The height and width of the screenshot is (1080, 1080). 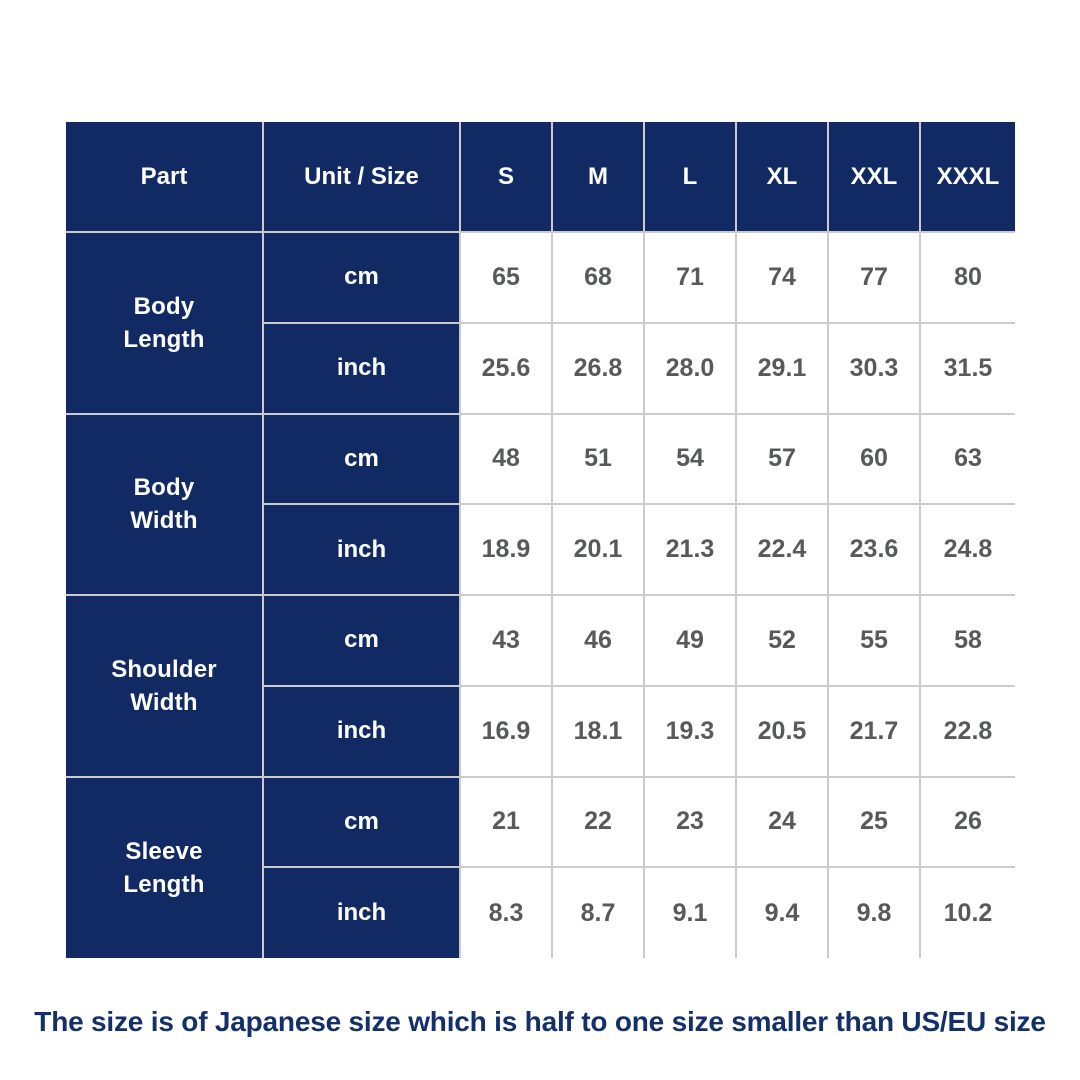 I want to click on value-cell: 58, so click(x=967, y=640).